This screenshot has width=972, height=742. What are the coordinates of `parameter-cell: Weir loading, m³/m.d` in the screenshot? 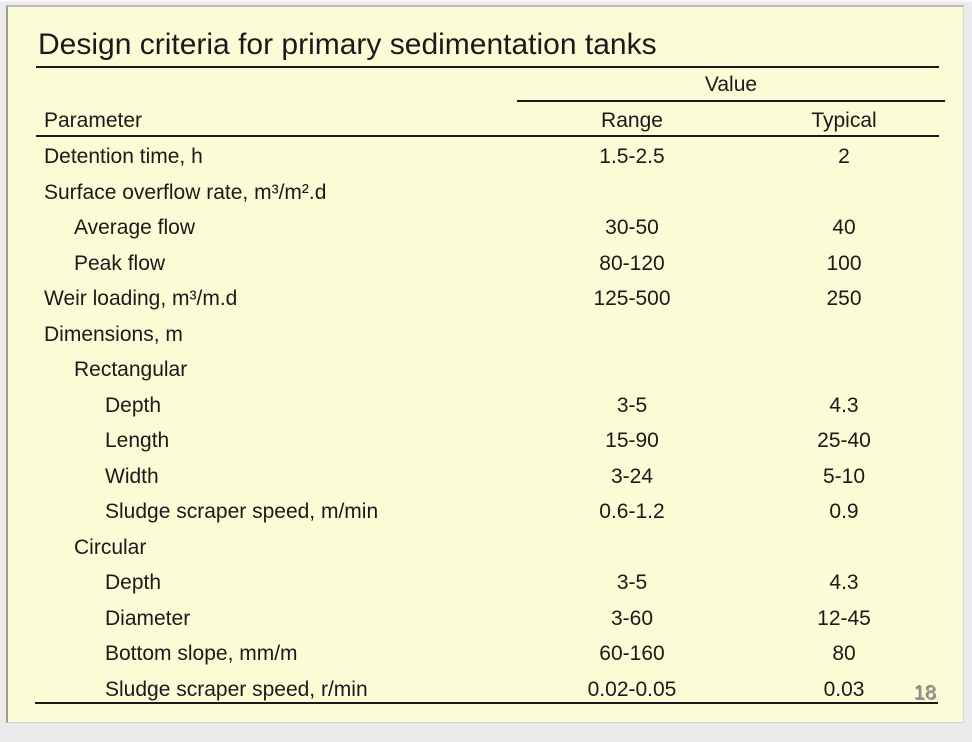 It's located at (141, 298).